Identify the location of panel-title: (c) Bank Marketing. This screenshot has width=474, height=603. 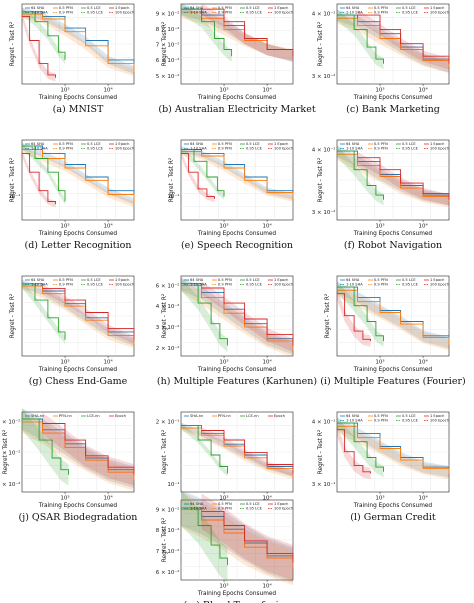
(393, 109).